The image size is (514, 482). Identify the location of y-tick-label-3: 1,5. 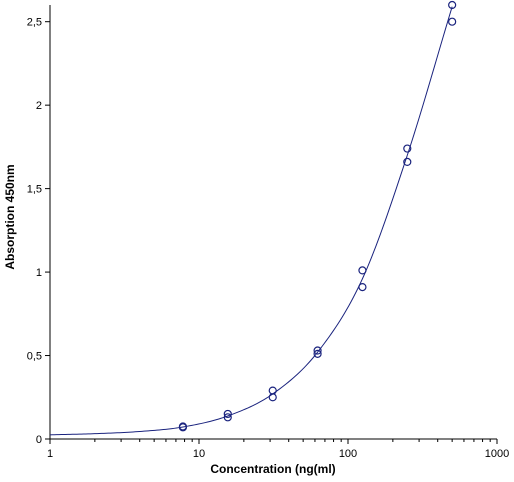
(34, 190).